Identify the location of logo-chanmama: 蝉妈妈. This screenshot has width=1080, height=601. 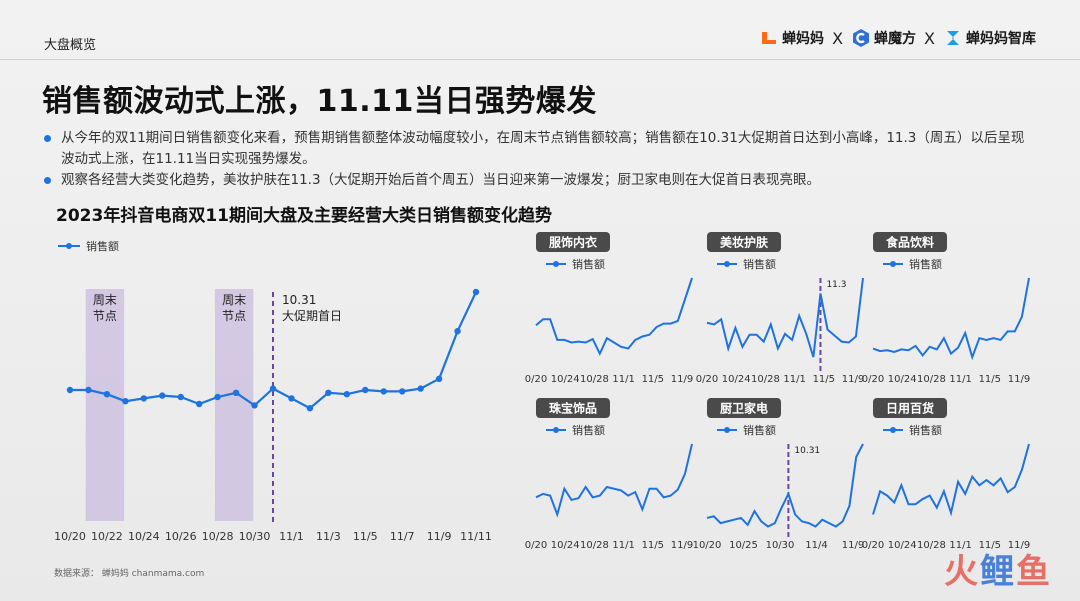
(791, 38).